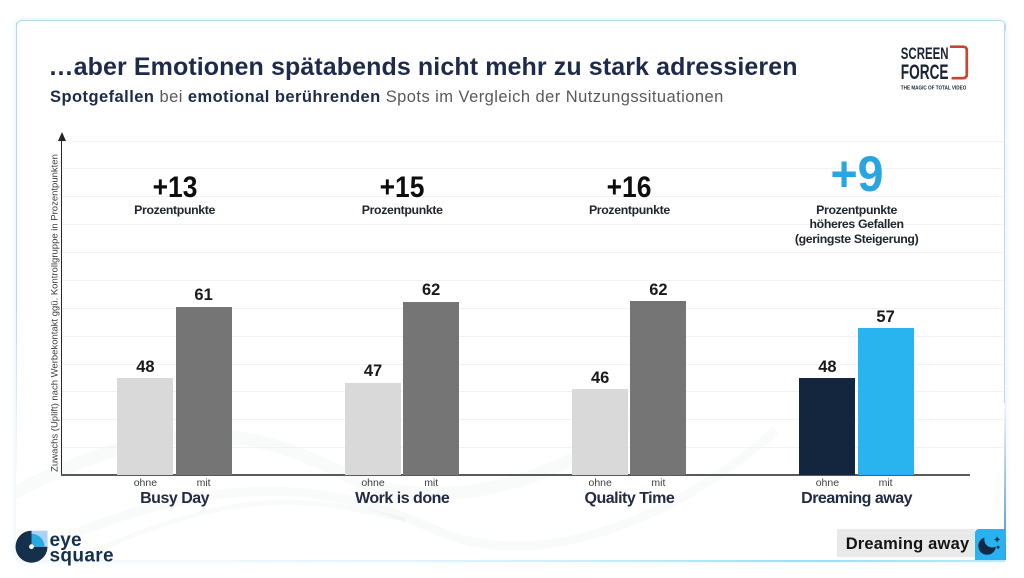 The height and width of the screenshot is (578, 1024). What do you see at coordinates (934, 89) in the screenshot?
I see `svg-text: THE MAGIC OF TOTAL VIDEO` at bounding box center [934, 89].